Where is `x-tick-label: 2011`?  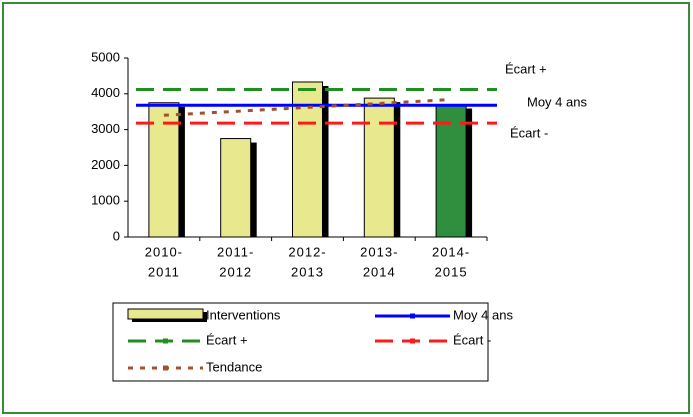 x-tick-label: 2011 is located at coordinates (164, 271).